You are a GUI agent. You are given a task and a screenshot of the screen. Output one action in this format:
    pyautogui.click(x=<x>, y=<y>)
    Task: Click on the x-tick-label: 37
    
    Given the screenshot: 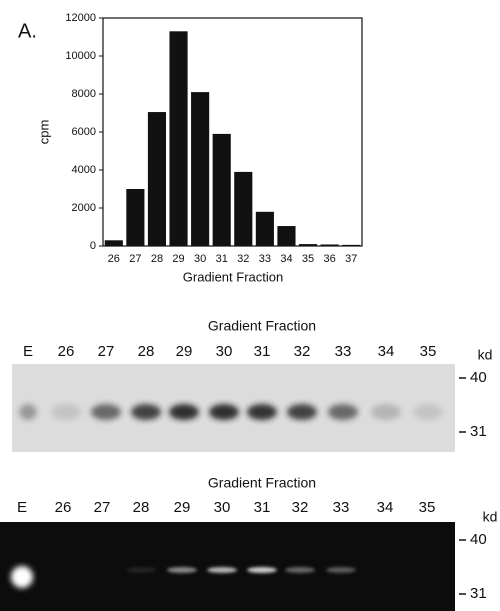 What is the action you would take?
    pyautogui.click(x=351, y=259)
    